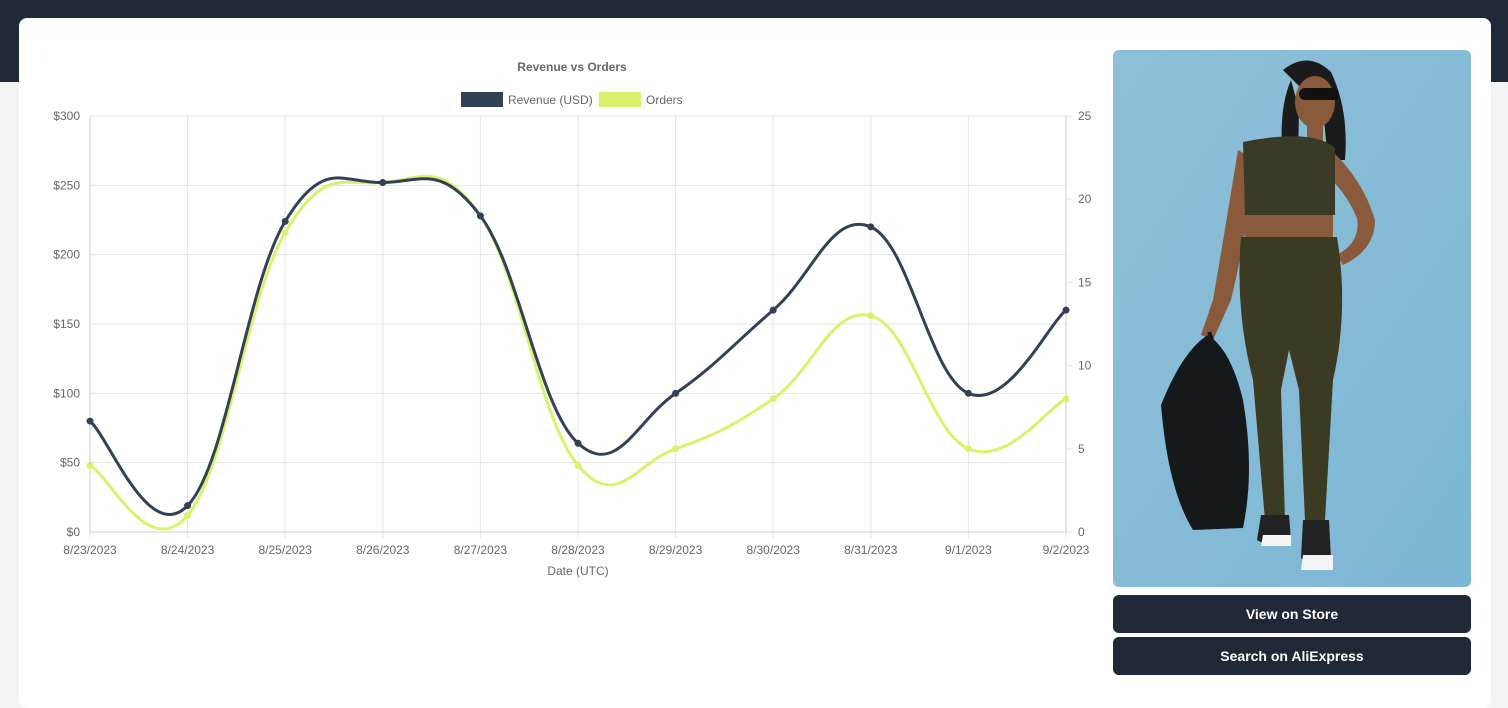  I want to click on legend-label-revenue: Revenue (USD), so click(550, 100).